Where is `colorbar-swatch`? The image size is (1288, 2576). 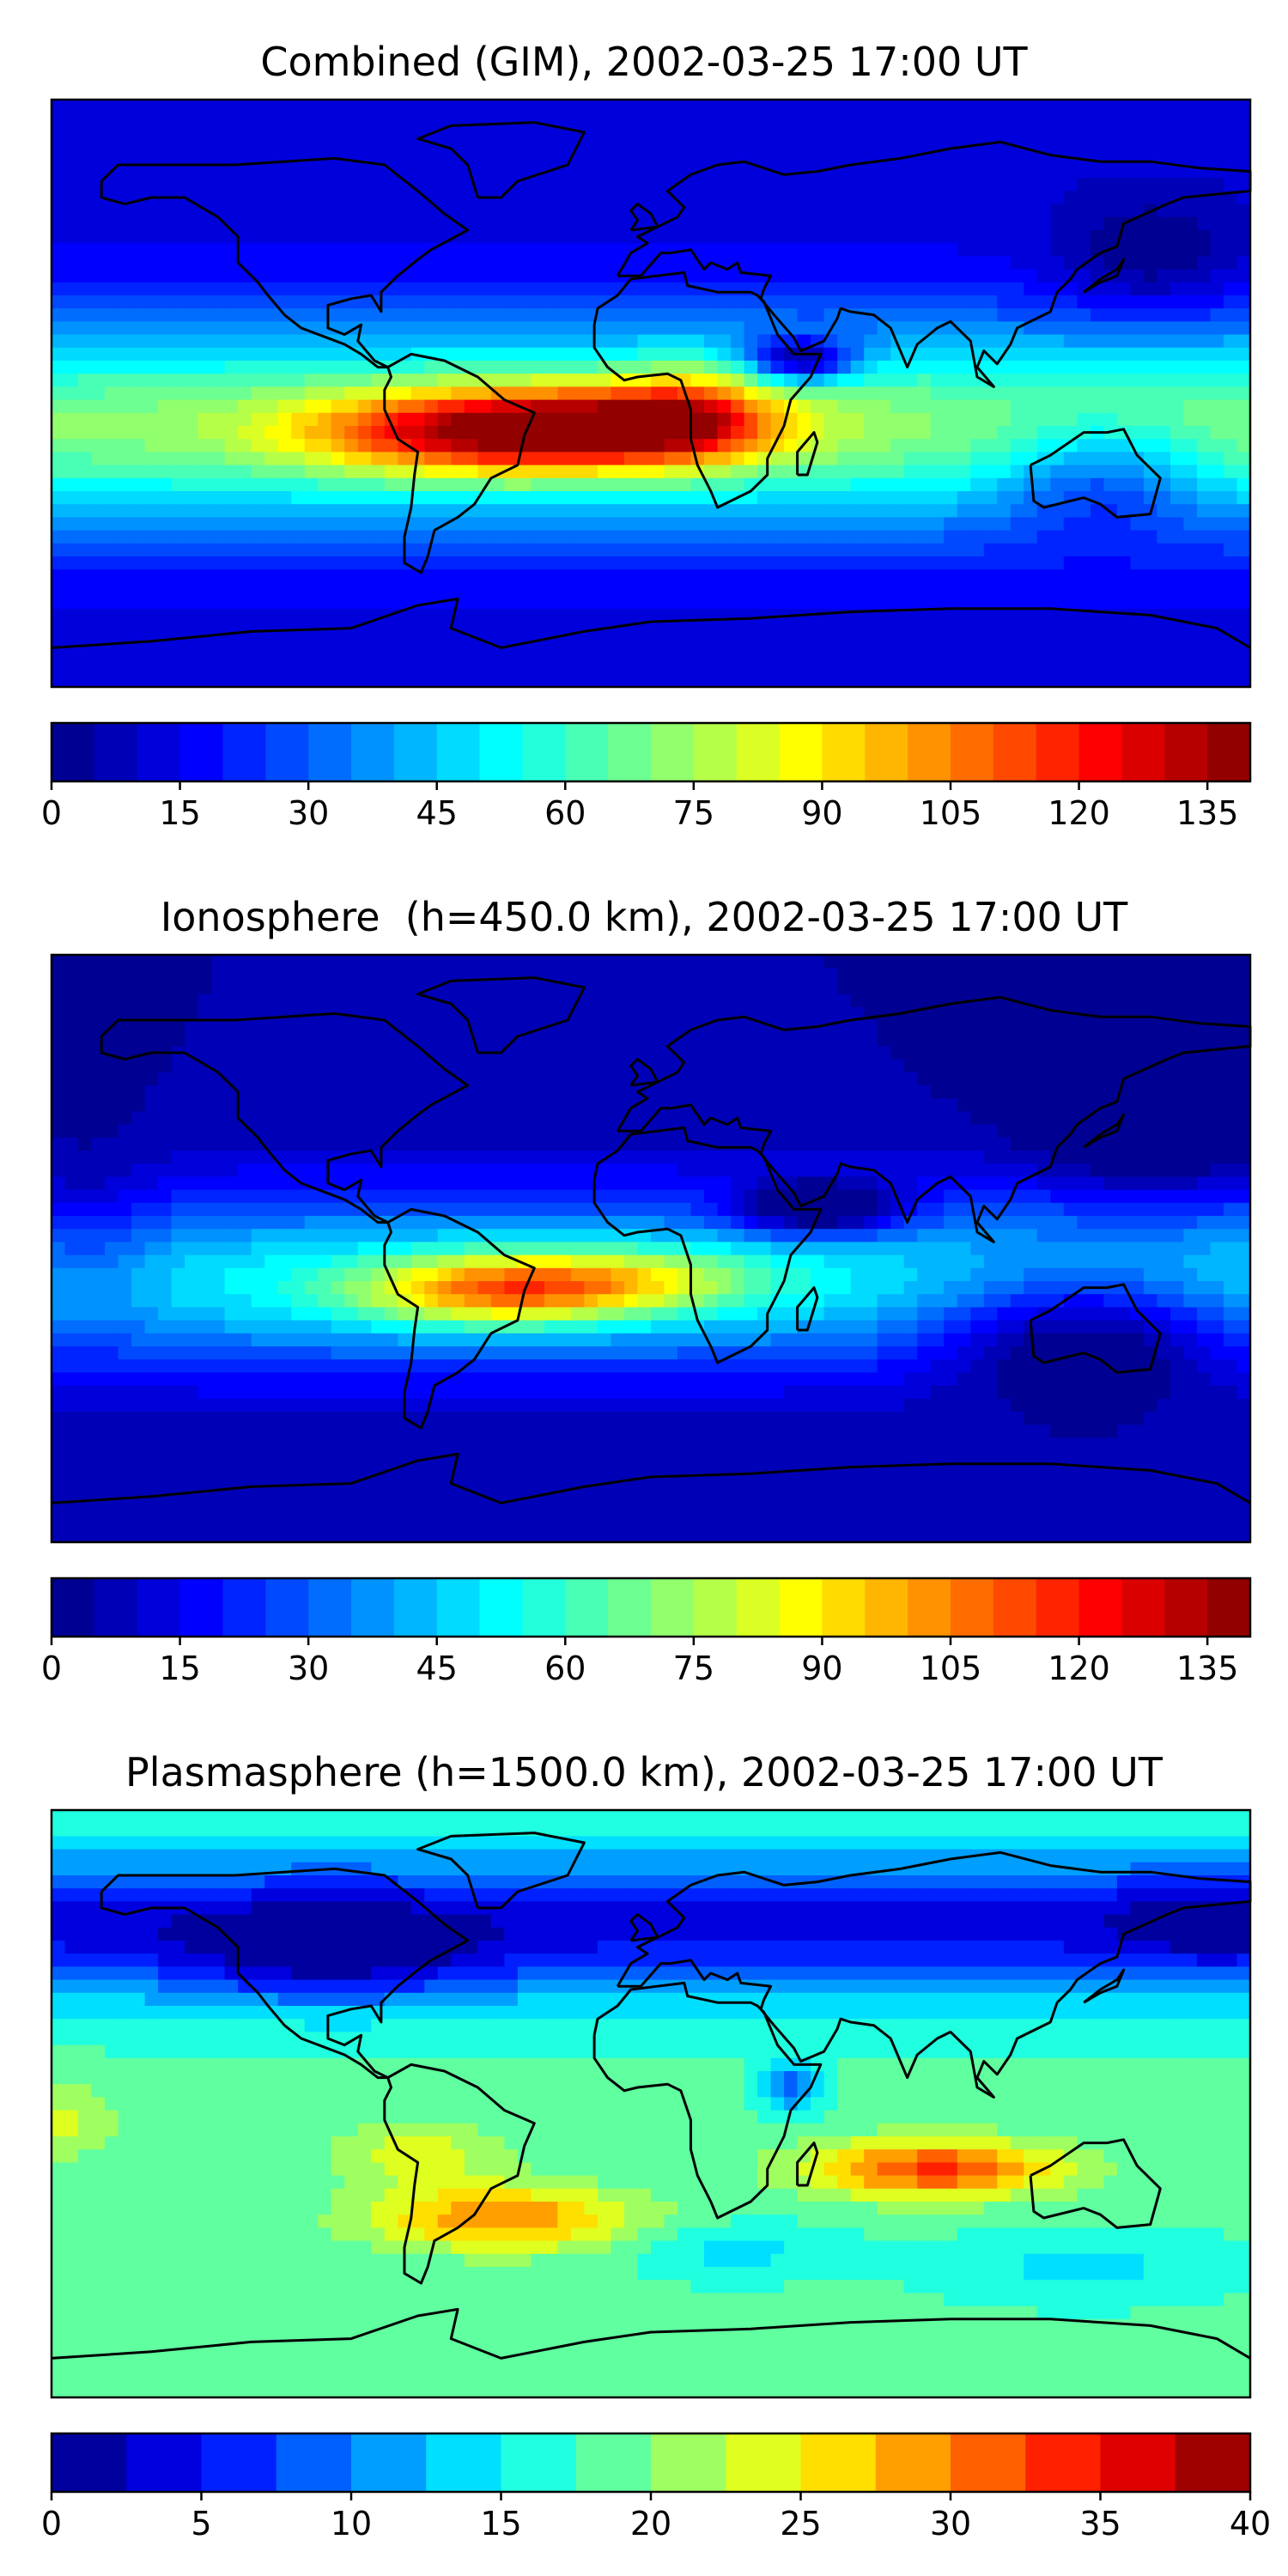 colorbar-swatch is located at coordinates (1229, 752).